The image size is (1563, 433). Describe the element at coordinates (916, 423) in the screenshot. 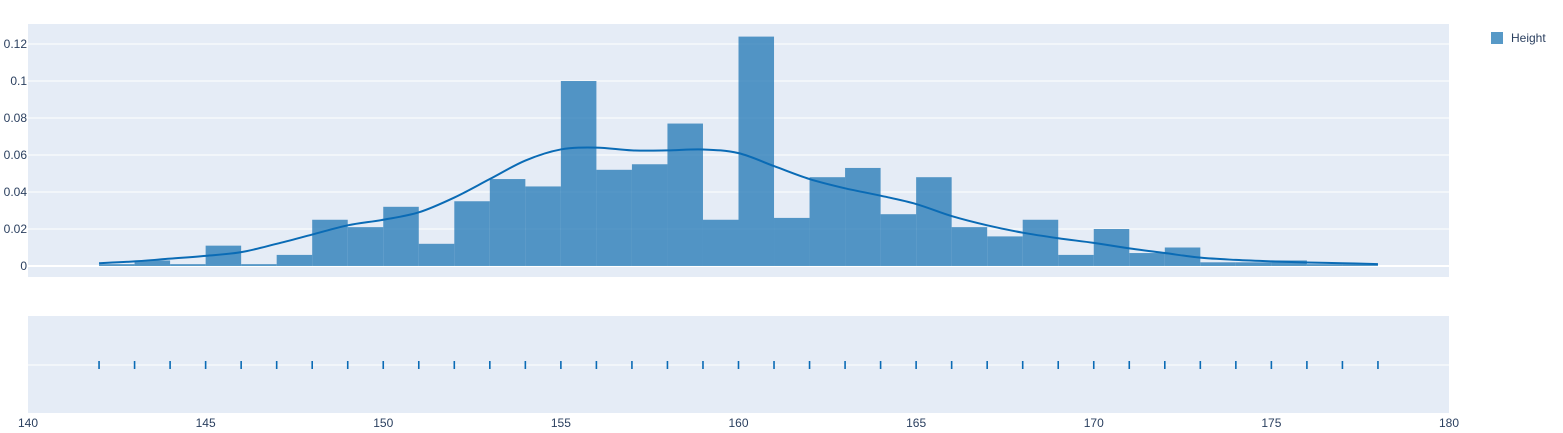

I see `x-tick-label: 165` at that location.